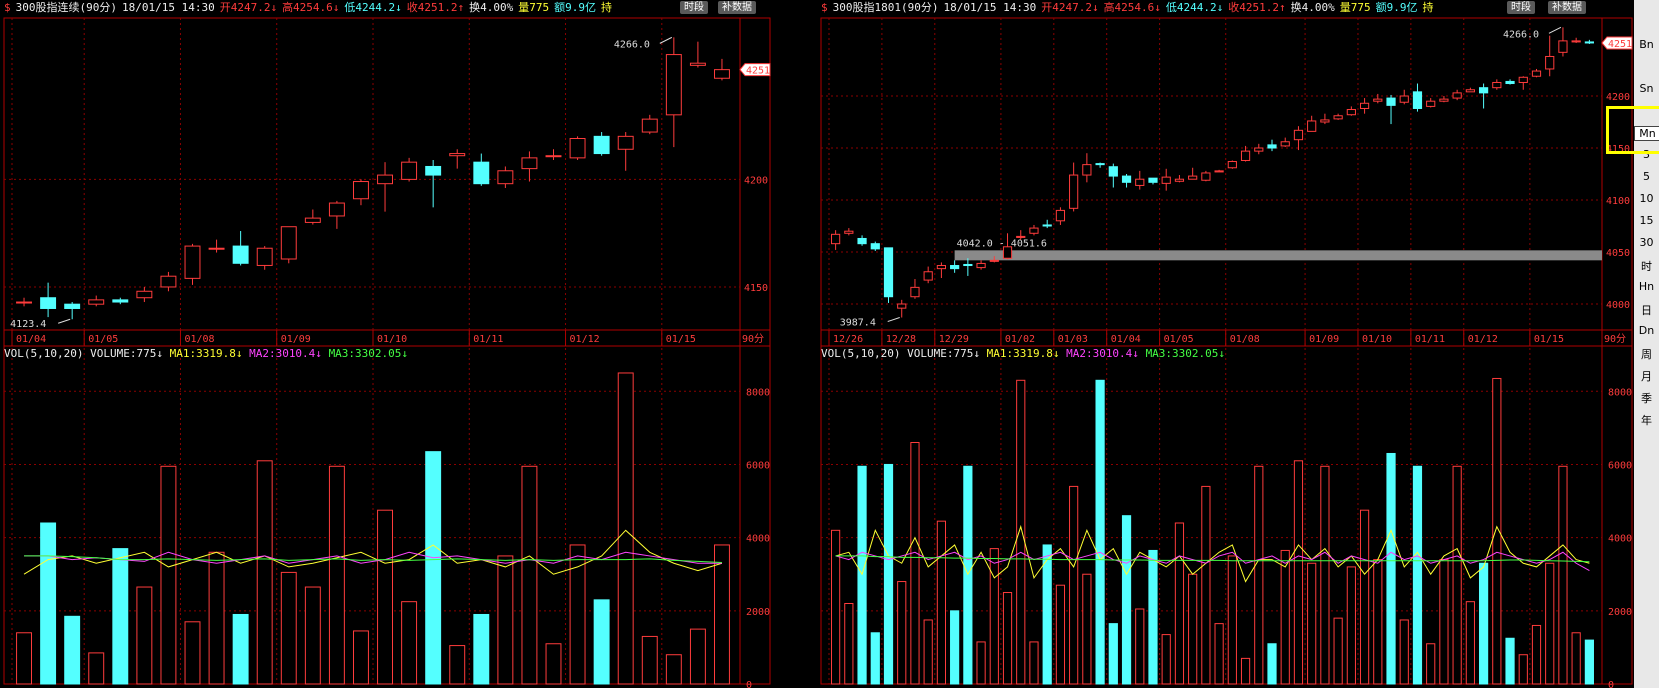 The image size is (1659, 688). What do you see at coordinates (1212, 553) in the screenshot?
I see `right-ma1-line` at bounding box center [1212, 553].